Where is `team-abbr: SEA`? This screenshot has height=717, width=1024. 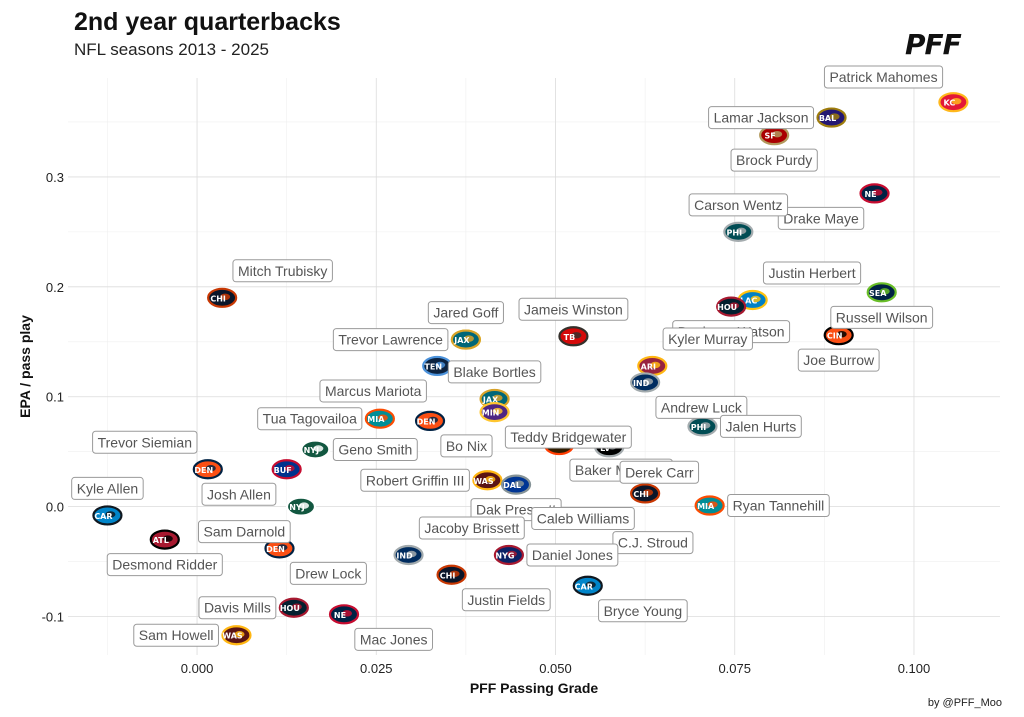
team-abbr: SEA is located at coordinates (878, 293).